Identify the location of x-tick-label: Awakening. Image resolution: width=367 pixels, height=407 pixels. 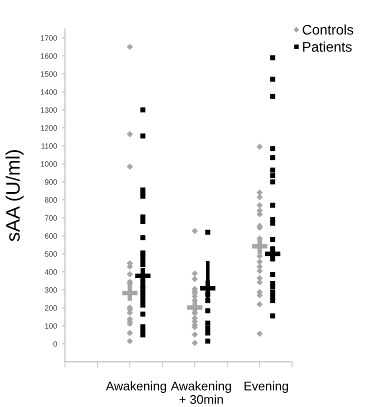
(136, 387).